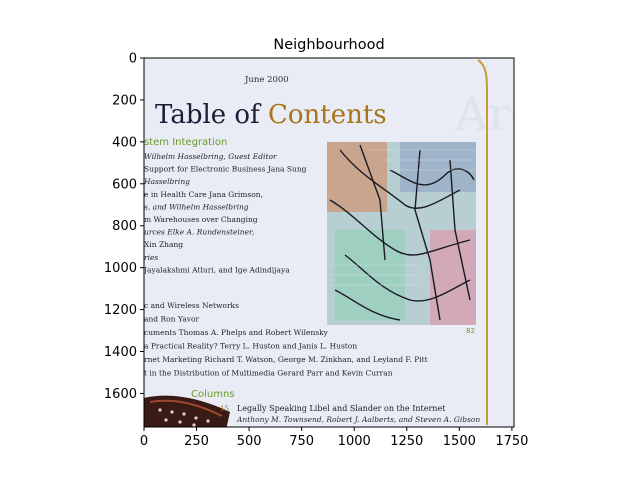  I want to click on corner-object-highlight, so click(186, 408).